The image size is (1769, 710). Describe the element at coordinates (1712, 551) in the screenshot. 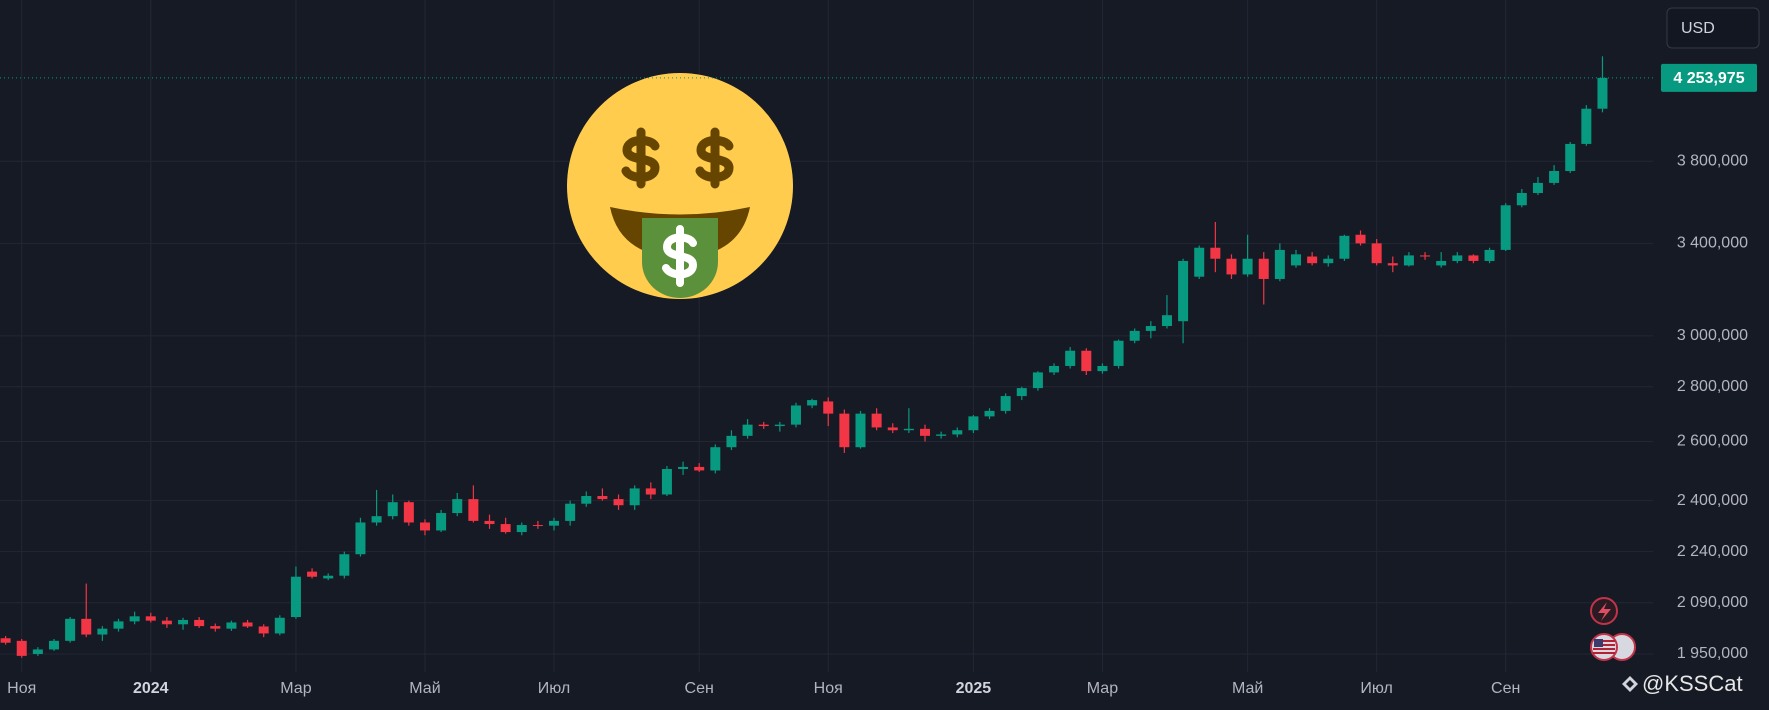

I see `y-tick-label: 2 240,000` at that location.